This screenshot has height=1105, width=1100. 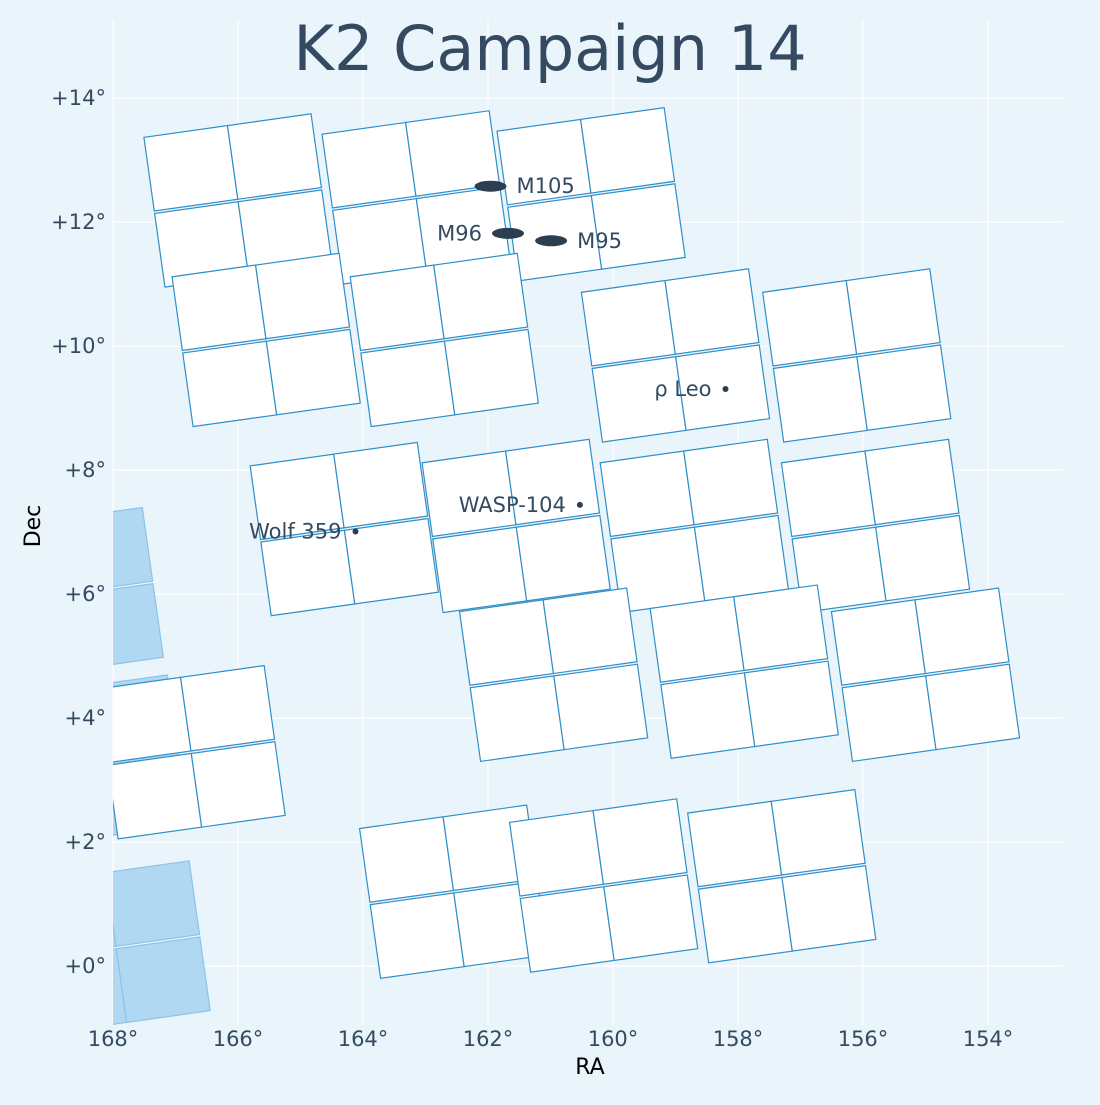 I want to click on x-tick-label: 164°, so click(x=363, y=1039).